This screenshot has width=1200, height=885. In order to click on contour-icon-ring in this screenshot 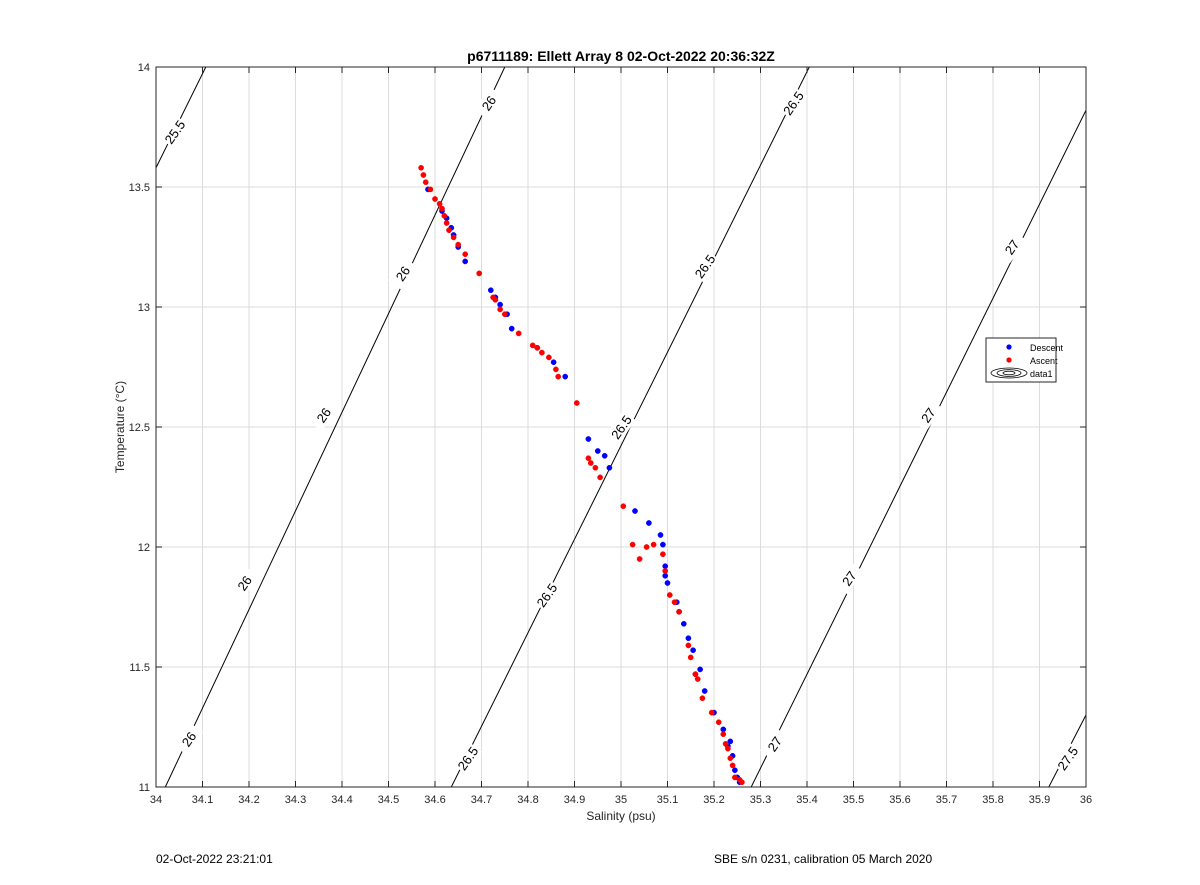, I will do `click(1009, 373)`.